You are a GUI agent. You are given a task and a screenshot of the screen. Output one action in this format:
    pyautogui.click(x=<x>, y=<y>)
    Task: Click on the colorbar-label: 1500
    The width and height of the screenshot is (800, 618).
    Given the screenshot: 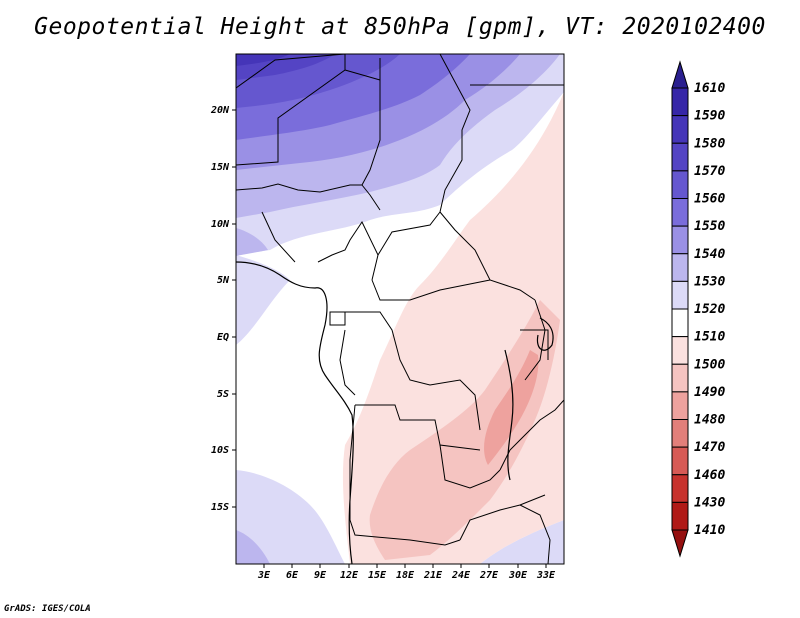 What is the action you would take?
    pyautogui.click(x=709, y=364)
    